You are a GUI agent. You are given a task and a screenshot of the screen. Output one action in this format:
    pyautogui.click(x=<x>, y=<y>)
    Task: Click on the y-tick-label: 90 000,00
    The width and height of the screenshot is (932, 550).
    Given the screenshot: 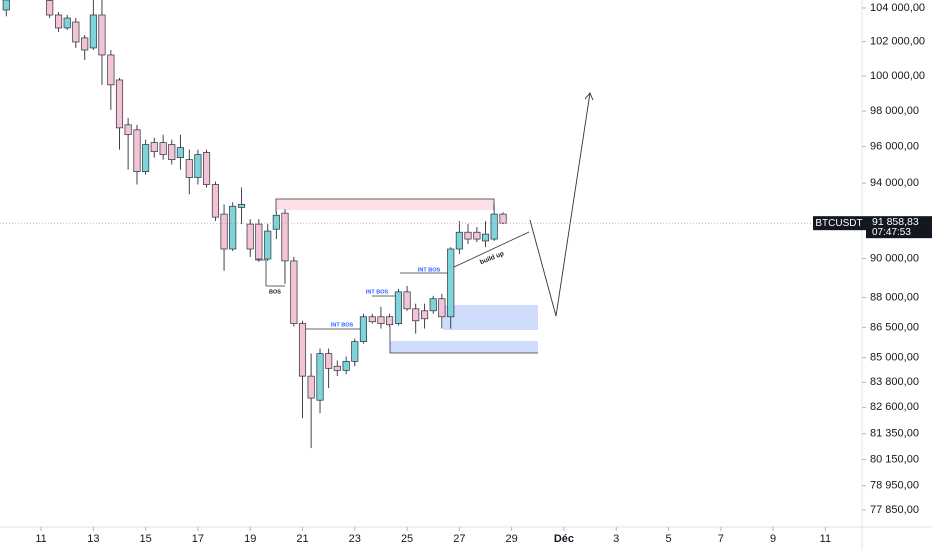 What is the action you would take?
    pyautogui.click(x=894, y=259)
    